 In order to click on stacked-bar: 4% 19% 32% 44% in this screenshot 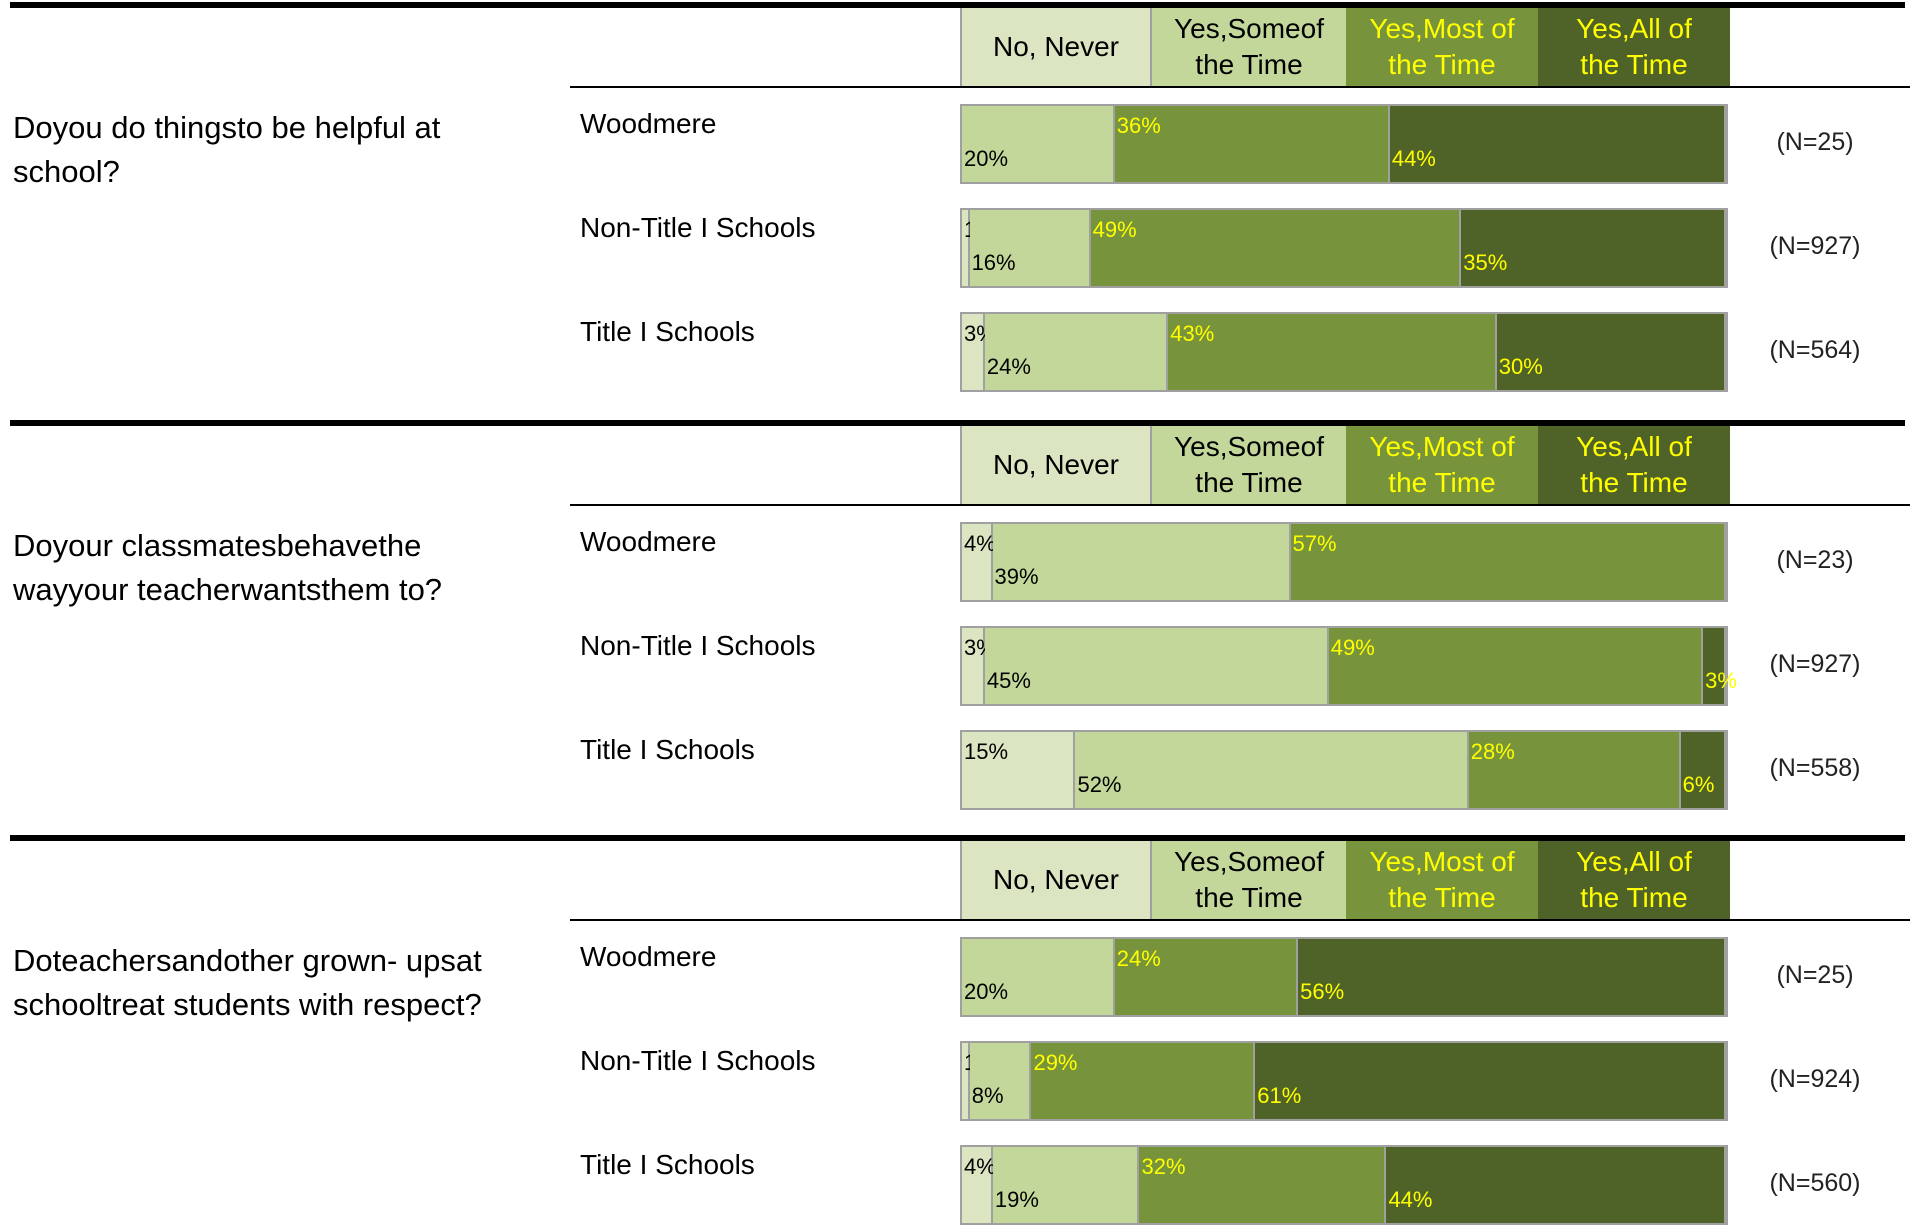, I will do `click(1344, 1185)`.